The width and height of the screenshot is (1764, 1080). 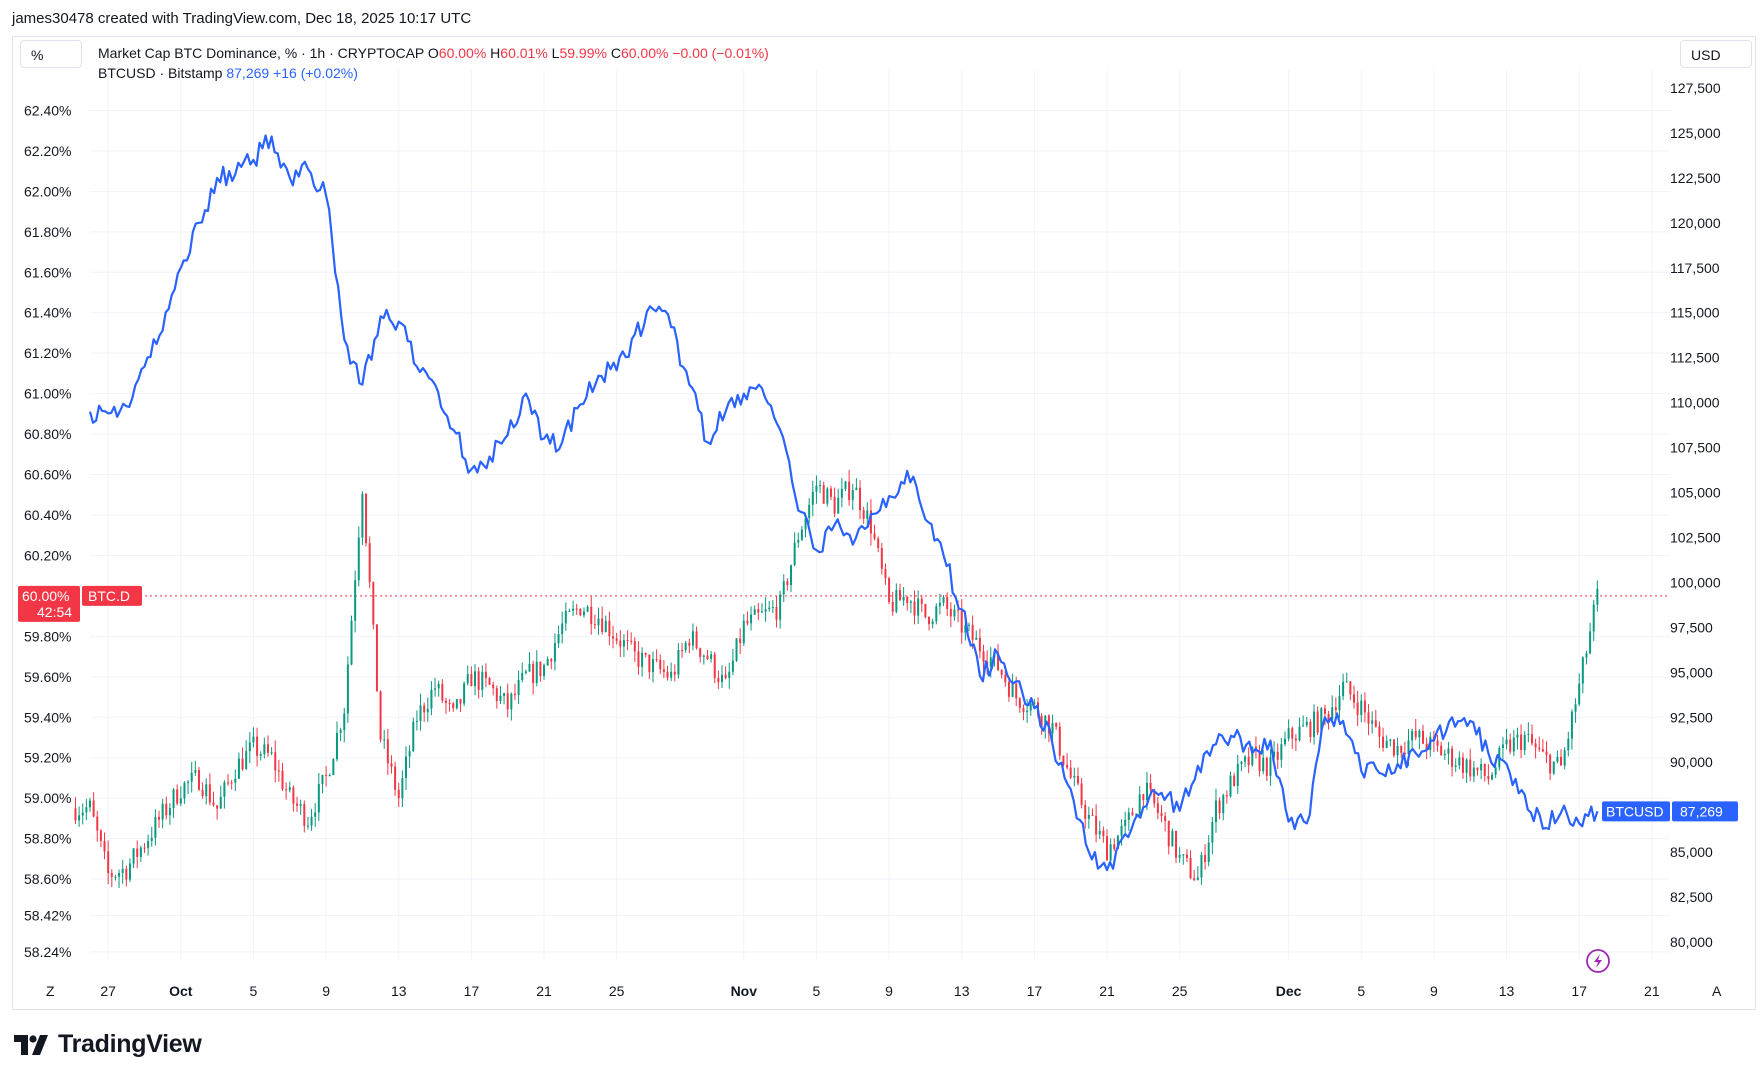 What do you see at coordinates (1035, 991) in the screenshot?
I see `time-axis-tick-label: 17` at bounding box center [1035, 991].